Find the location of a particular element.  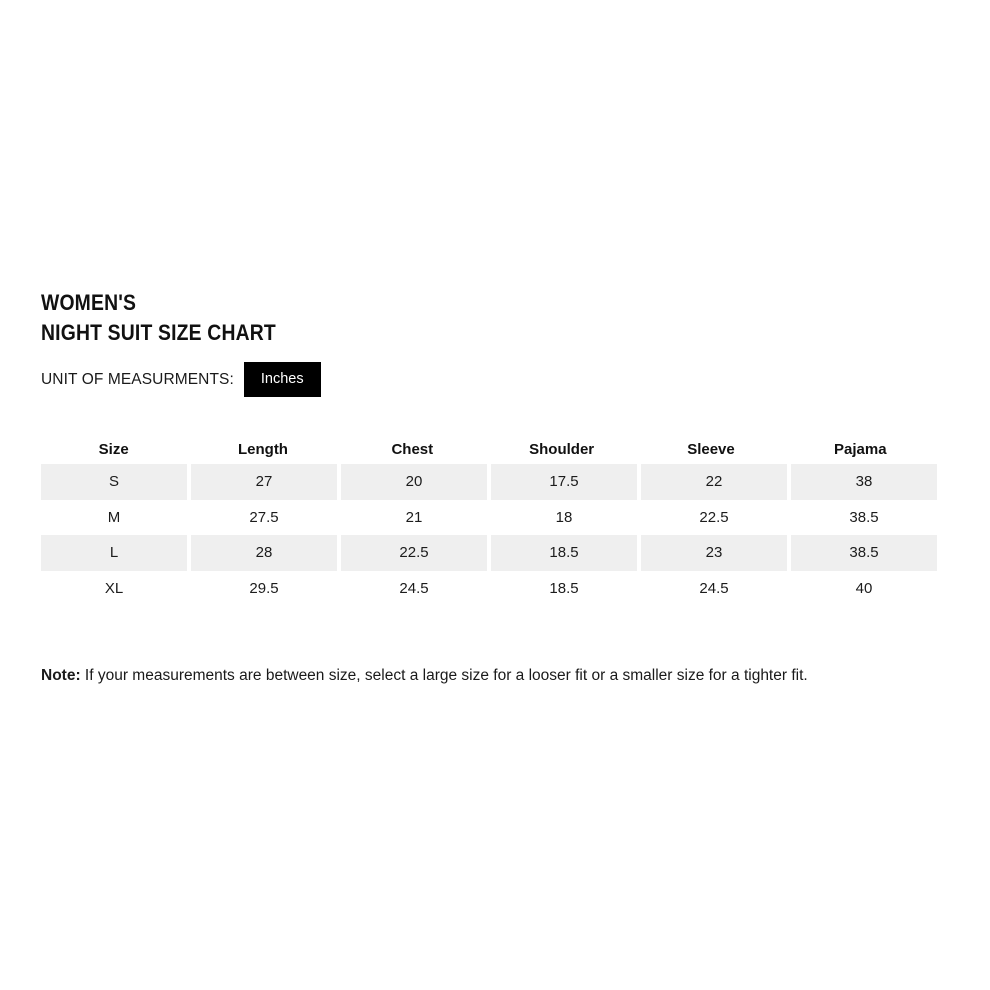

cell-size: M is located at coordinates (116, 517).